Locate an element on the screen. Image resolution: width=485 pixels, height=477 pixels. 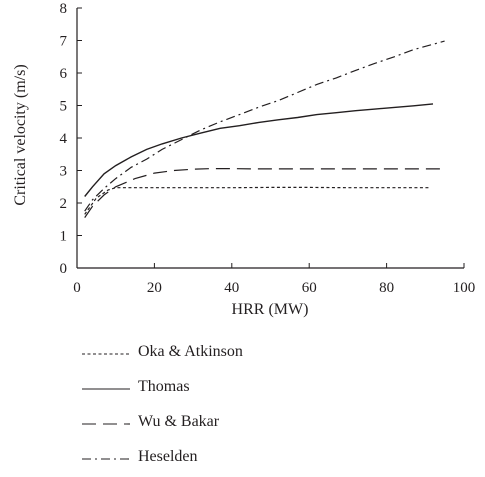
y-tick-label: 7 is located at coordinates (64, 42).